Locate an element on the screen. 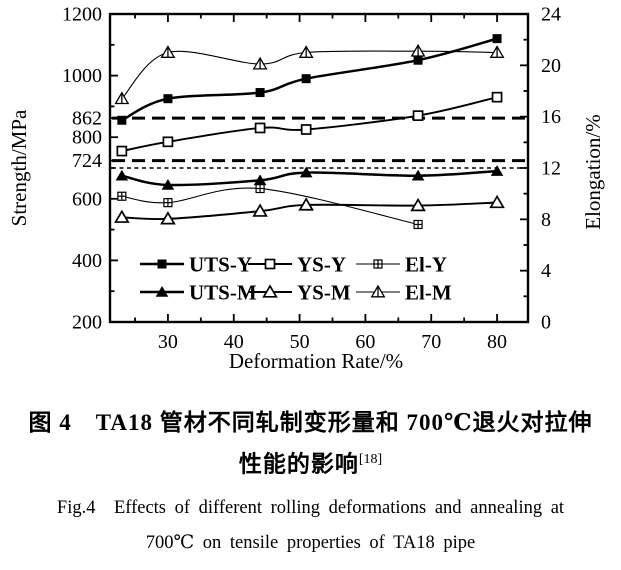 The width and height of the screenshot is (621, 570). y-axis-label-left: Strength/MPa is located at coordinates (19, 167).